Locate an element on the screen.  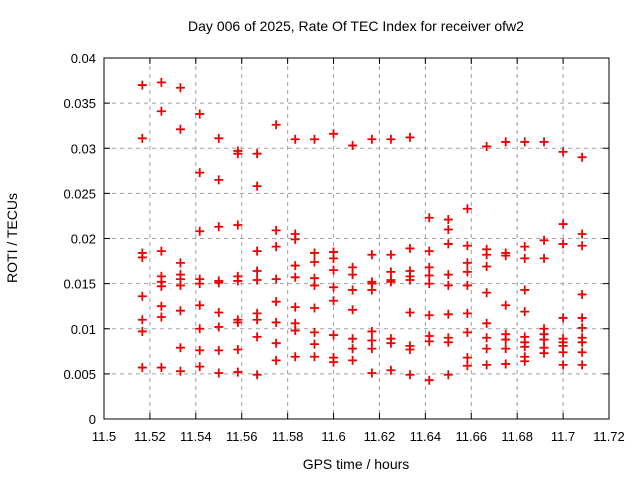
x-tick-label: 11.68 is located at coordinates (517, 436).